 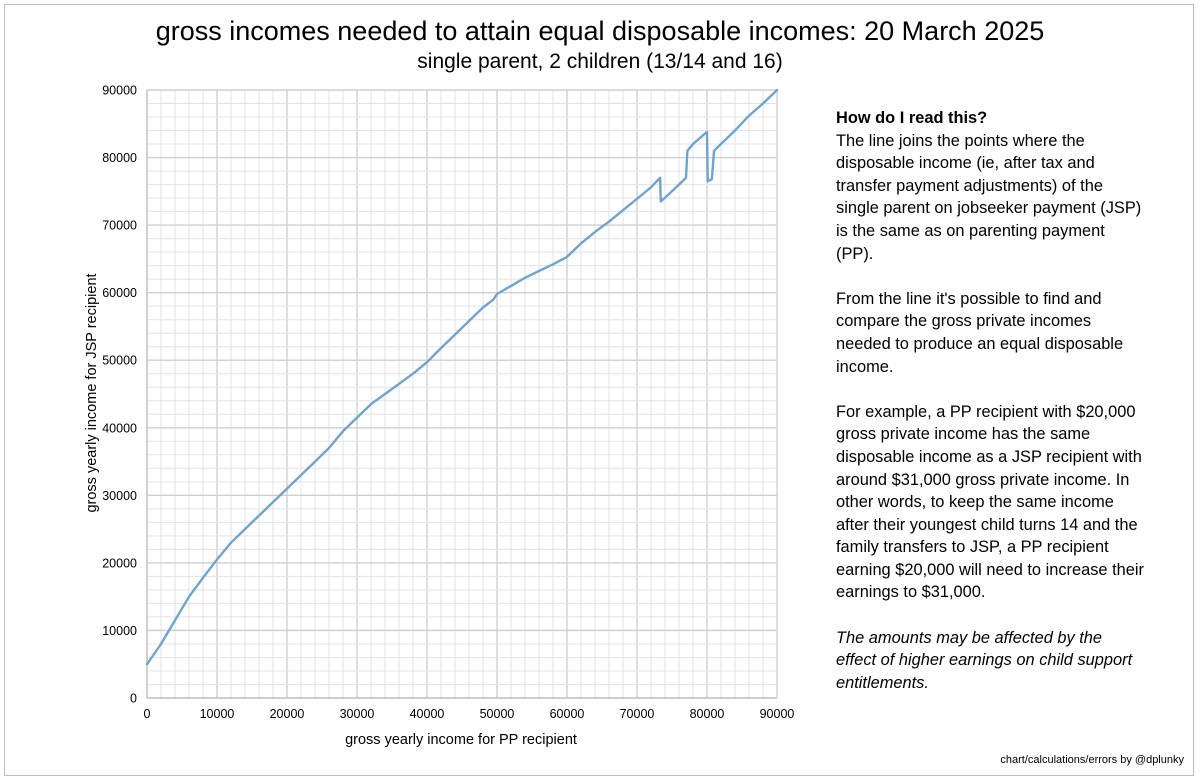 I want to click on y-tick-label: 80000, so click(x=119, y=158).